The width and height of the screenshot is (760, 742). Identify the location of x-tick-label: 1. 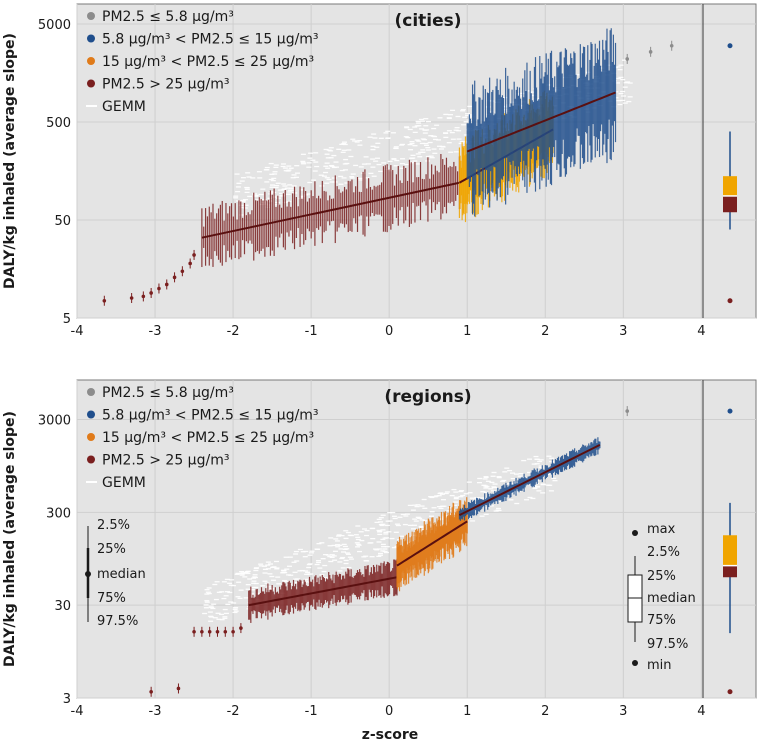
(467, 331).